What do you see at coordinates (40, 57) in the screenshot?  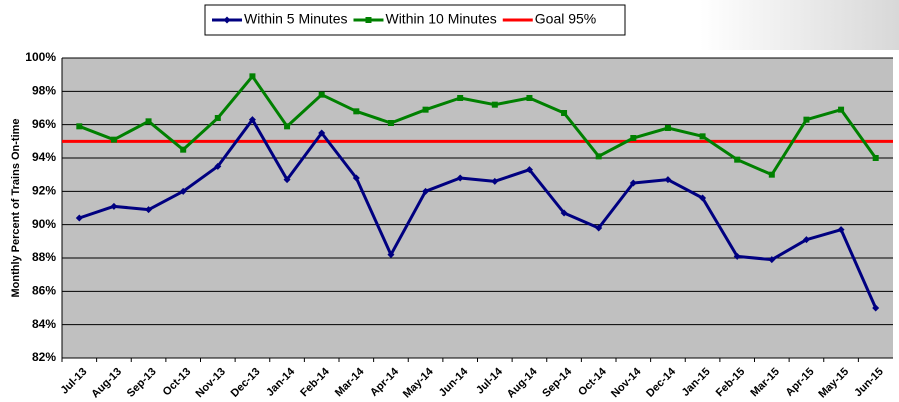 I see `y-tick-label: 100%` at bounding box center [40, 57].